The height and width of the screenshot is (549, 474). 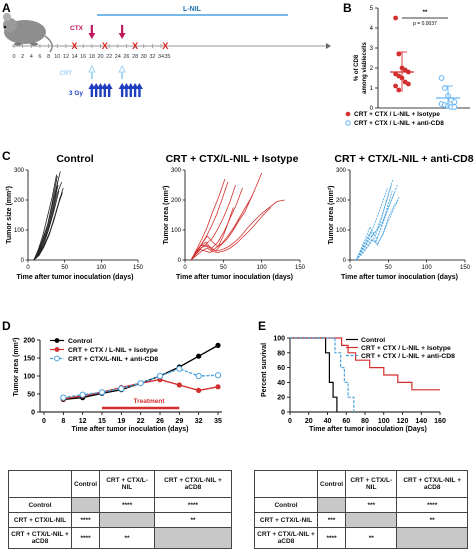 I want to click on timeline-tick-label: 14, so click(x=74, y=57).